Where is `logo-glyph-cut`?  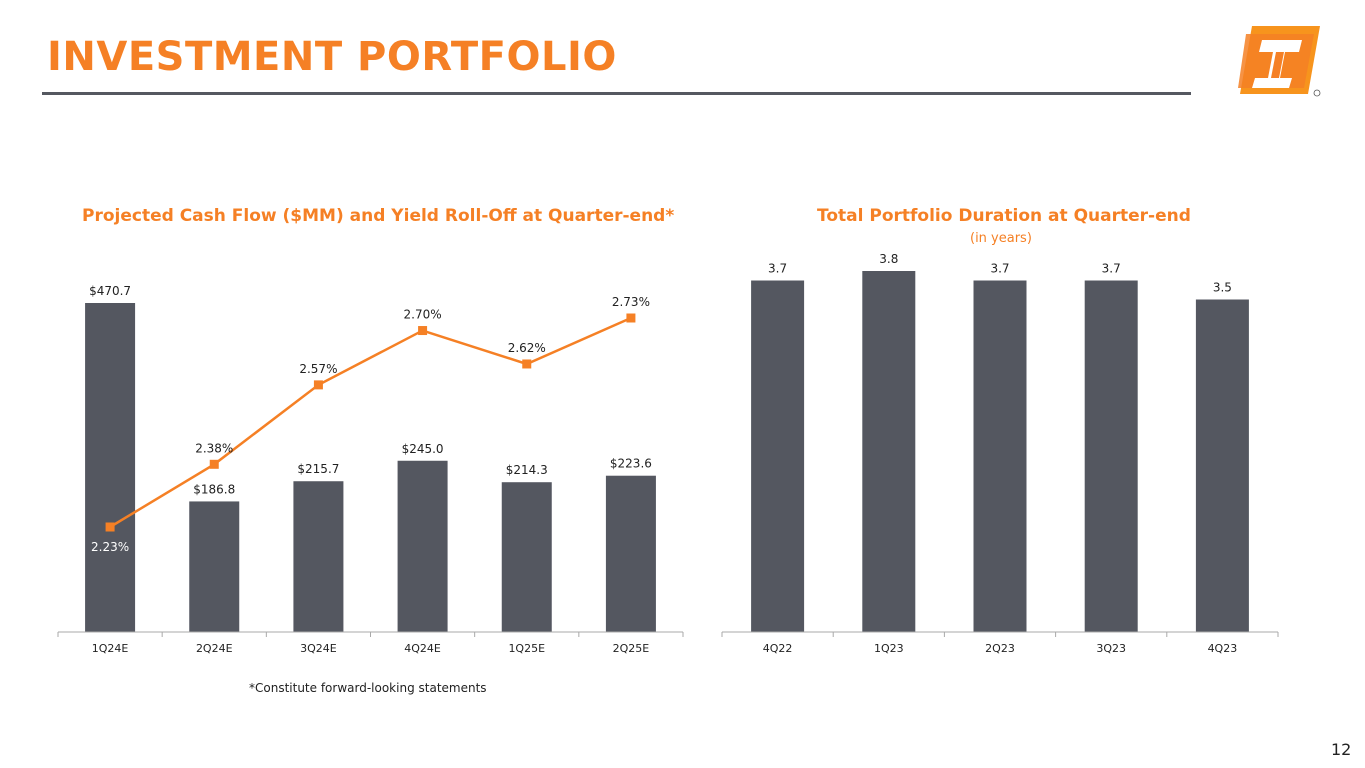 logo-glyph-cut is located at coordinates (1277, 65).